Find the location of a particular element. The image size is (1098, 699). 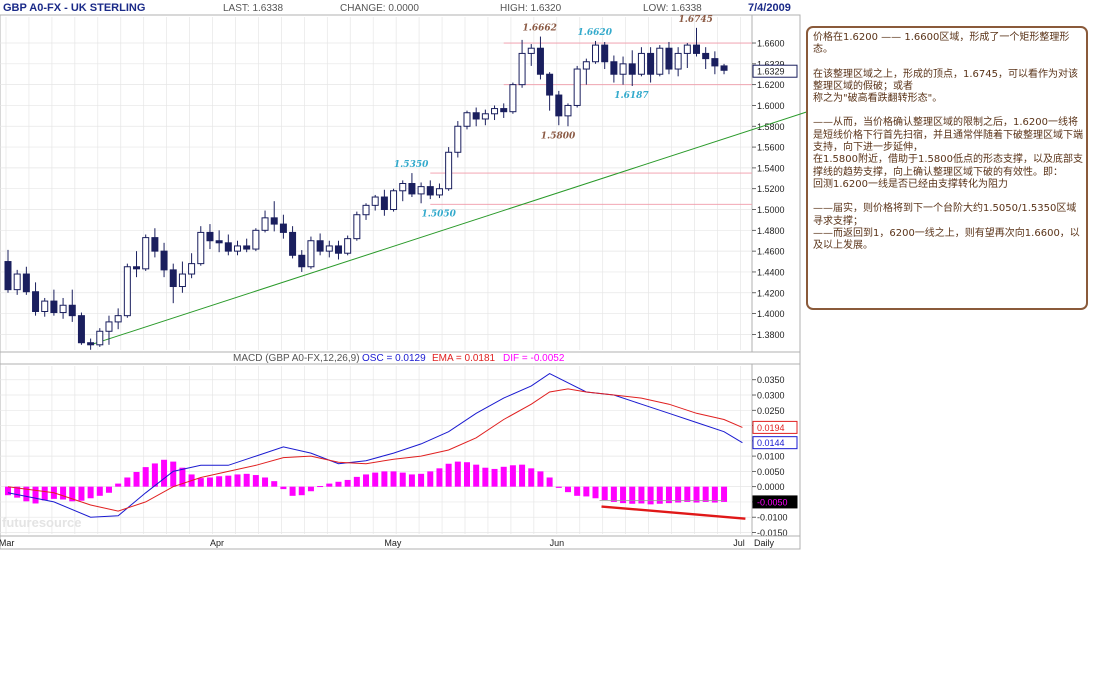

high-label: HIGH: 1.6320 is located at coordinates (531, 8).